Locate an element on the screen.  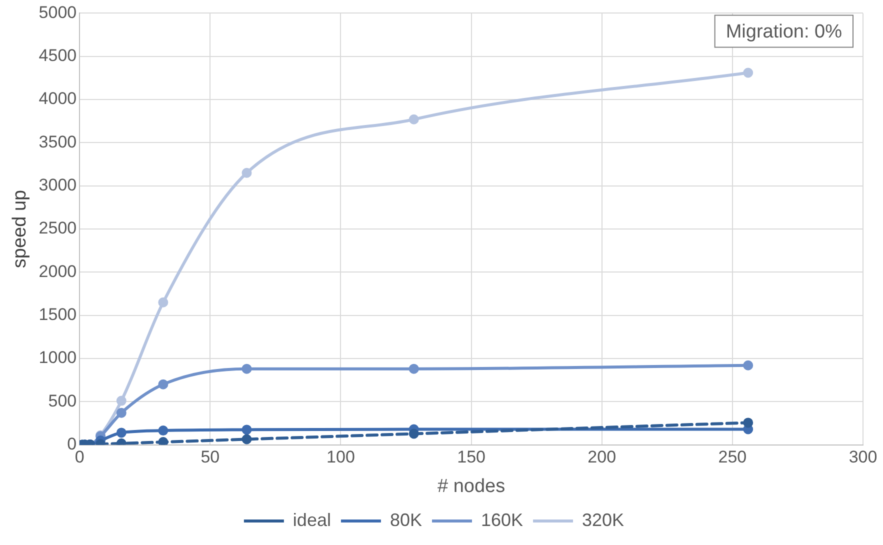
x-tick-label: 100 is located at coordinates (340, 457).